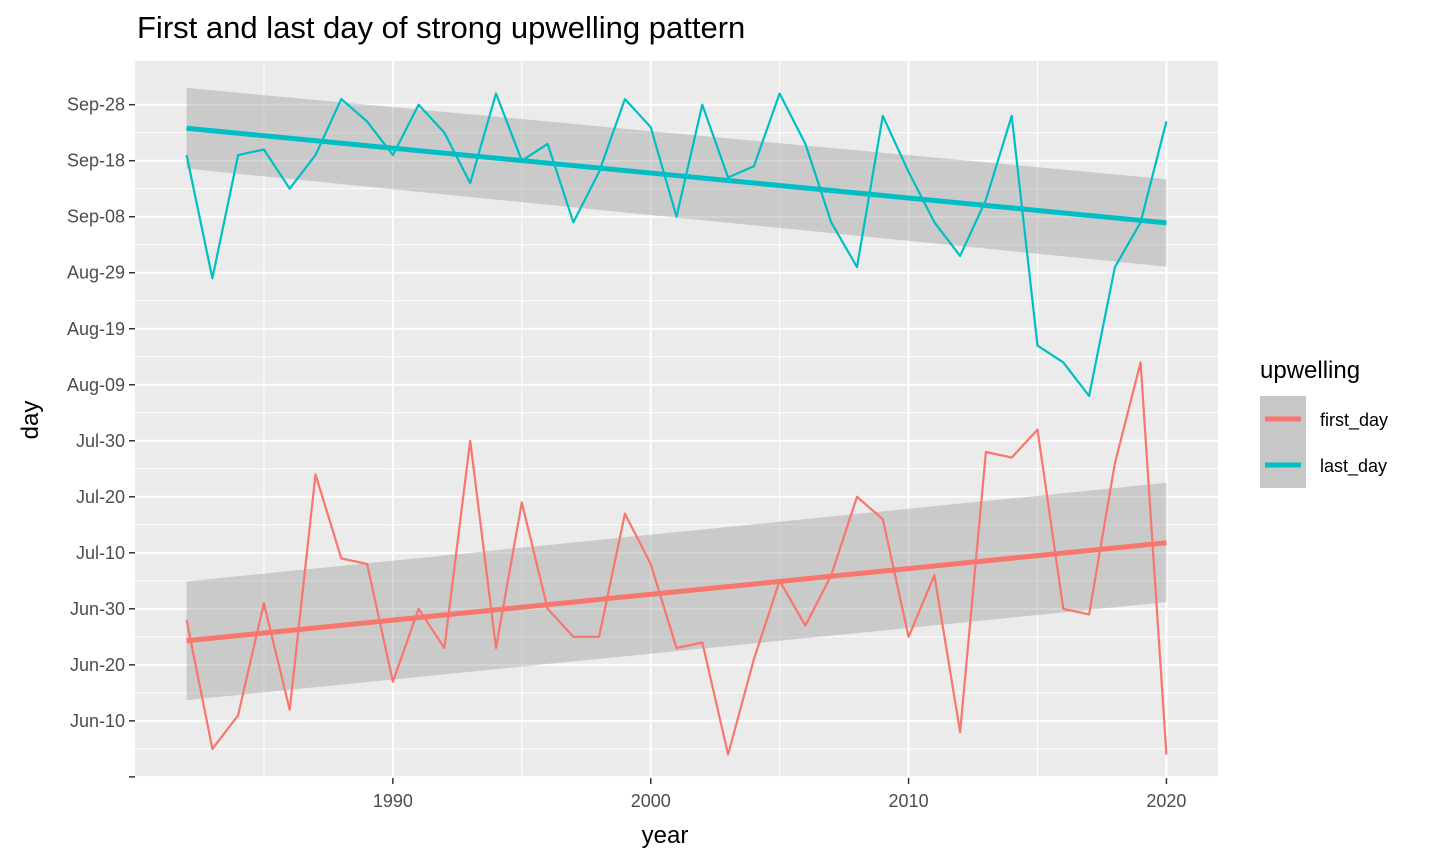  What do you see at coordinates (96, 329) in the screenshot?
I see `y-tick-label: Aug-19` at bounding box center [96, 329].